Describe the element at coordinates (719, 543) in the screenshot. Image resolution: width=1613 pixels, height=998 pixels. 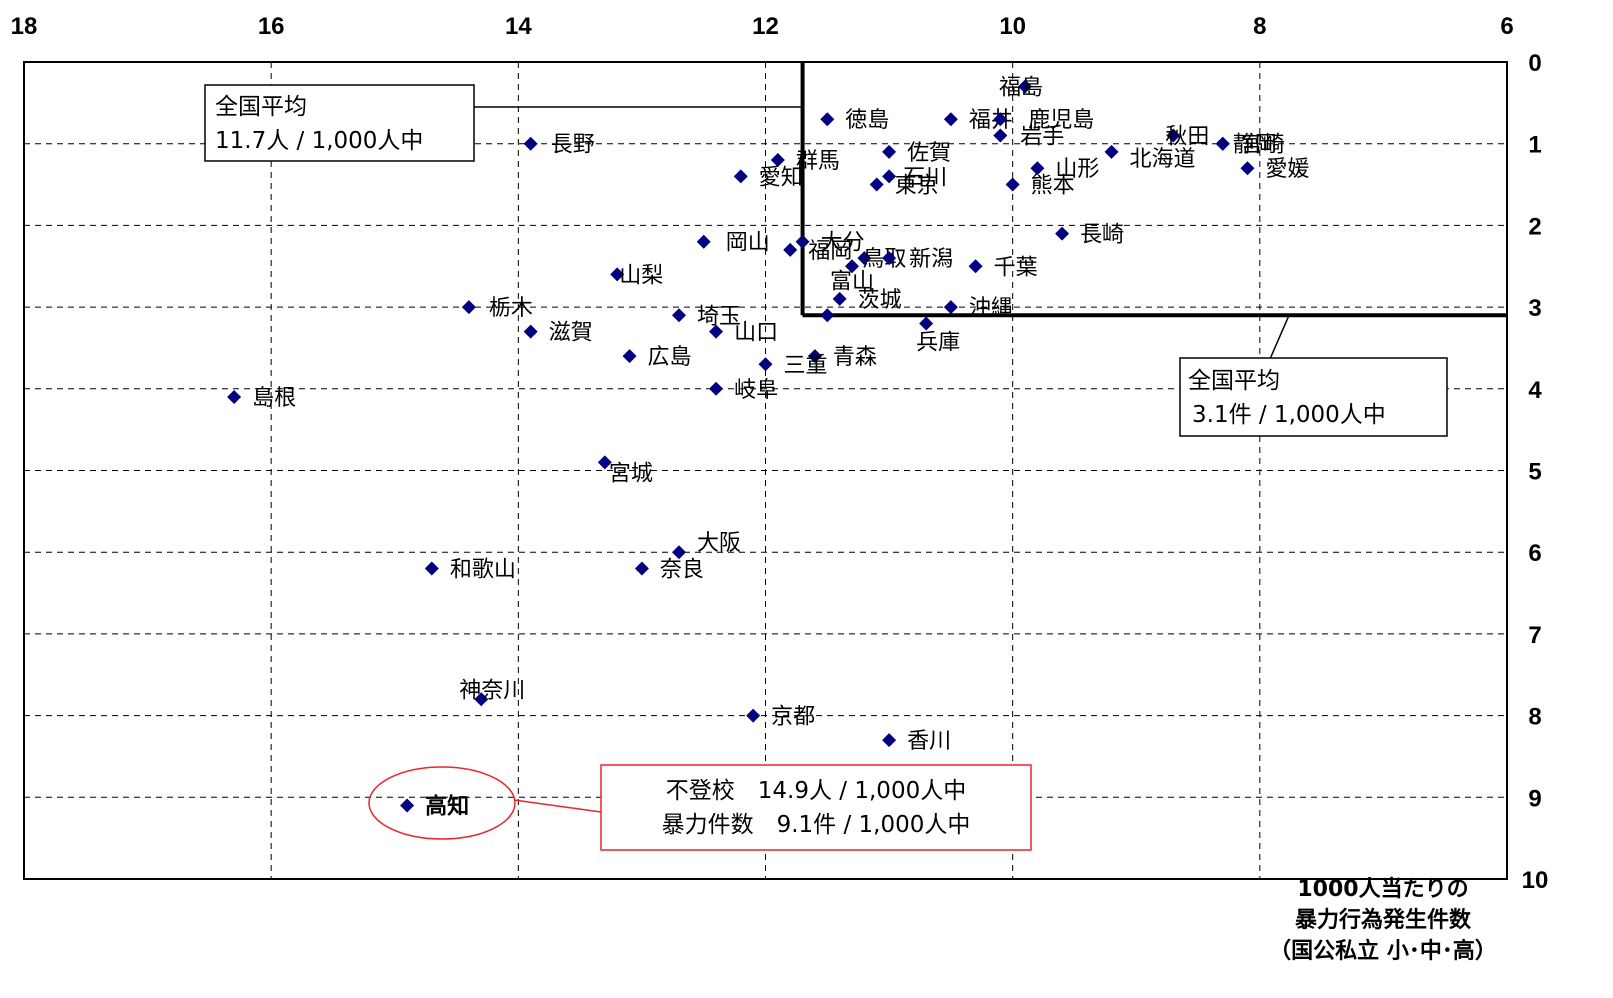
I see `data-point-label: 大阪` at that location.